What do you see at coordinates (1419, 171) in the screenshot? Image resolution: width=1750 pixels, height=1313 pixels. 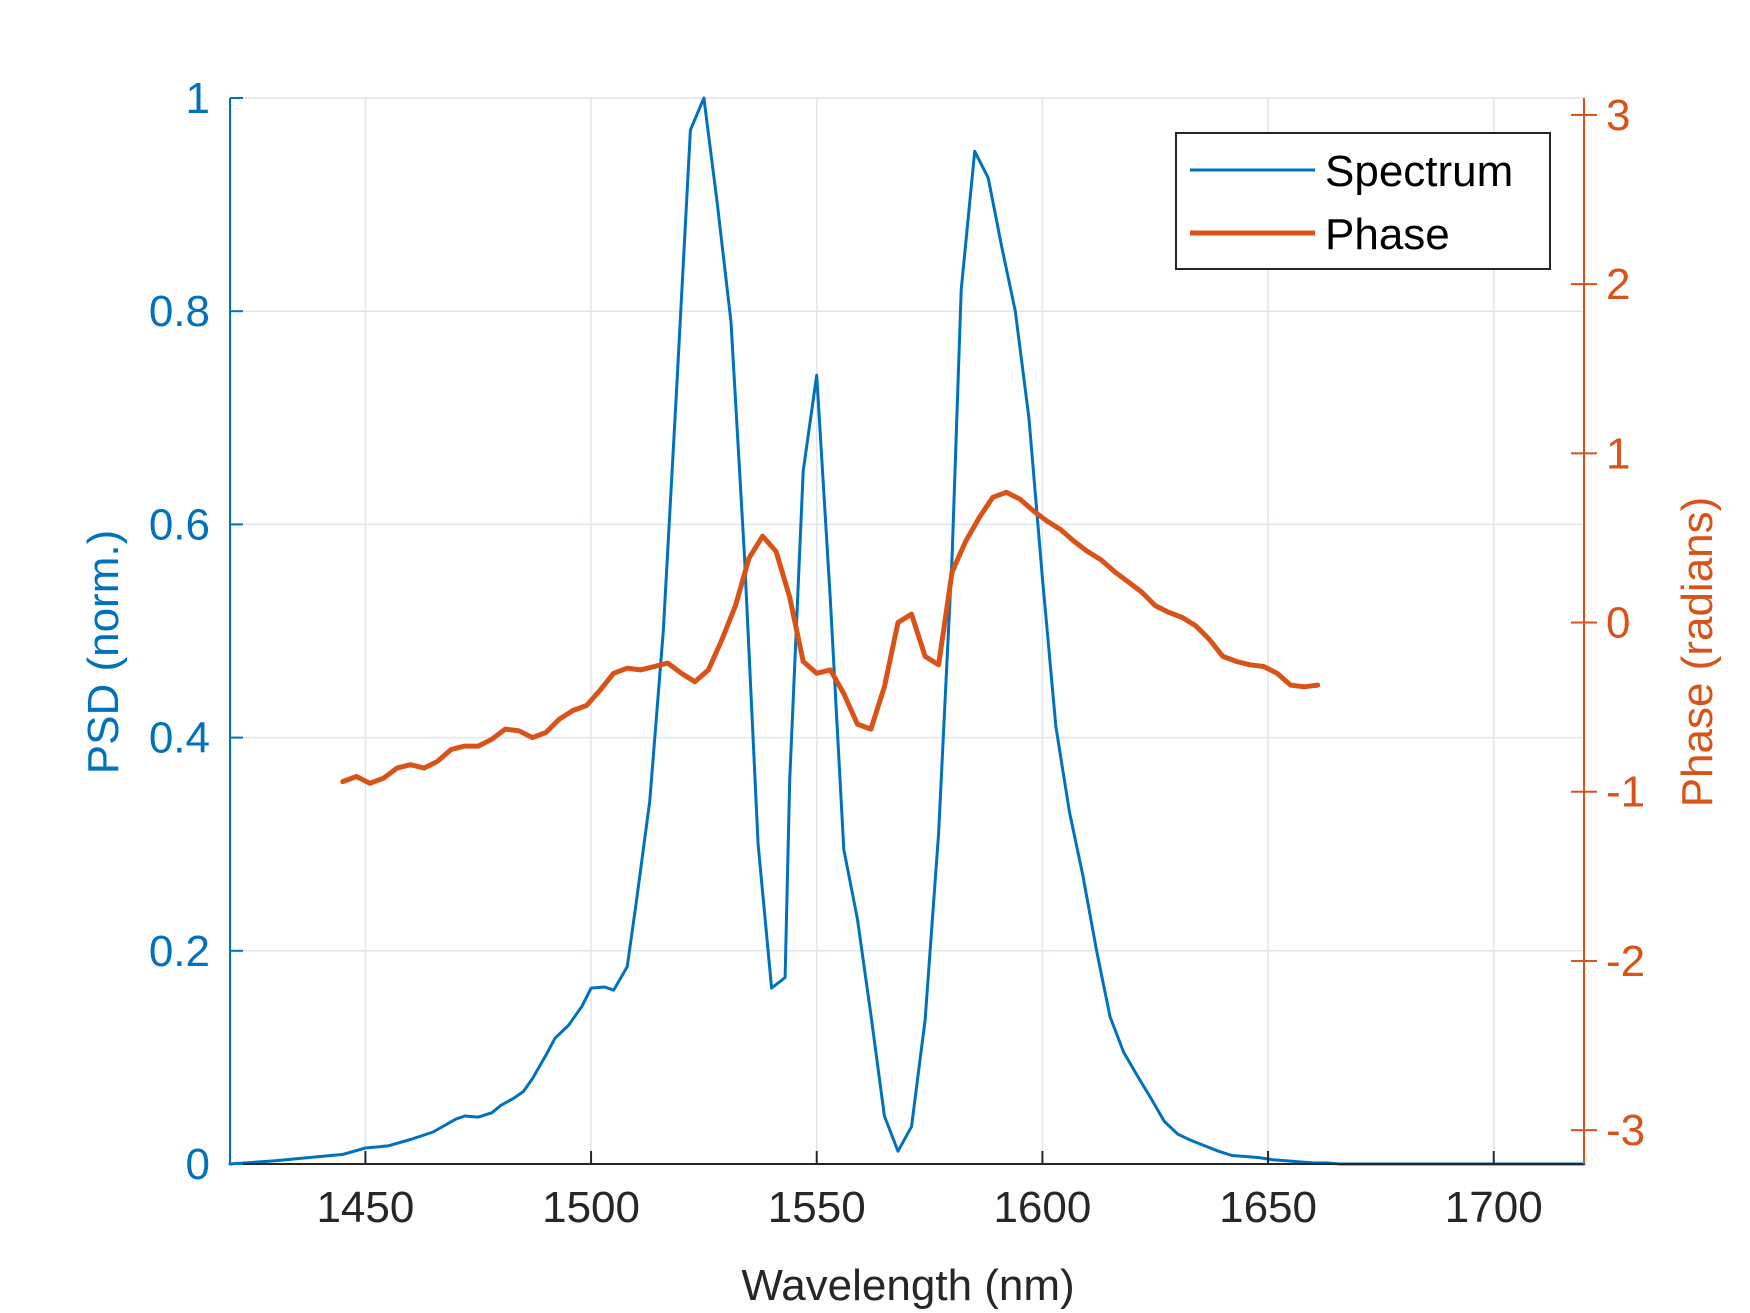 I see `legend-label-spectrum: Spectrum` at bounding box center [1419, 171].